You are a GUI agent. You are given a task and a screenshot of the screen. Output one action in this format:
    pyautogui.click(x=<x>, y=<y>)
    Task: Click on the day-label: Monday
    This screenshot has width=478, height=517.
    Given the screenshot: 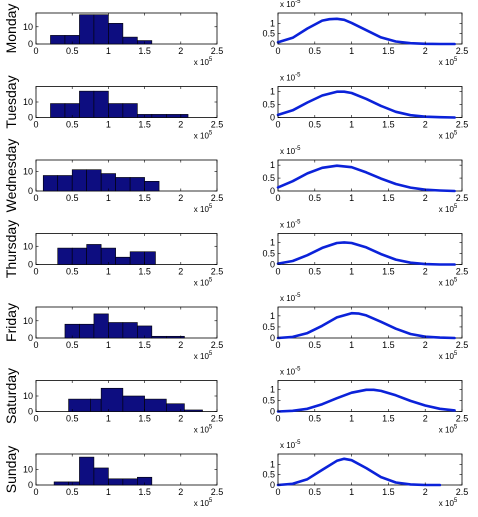 What is the action you would take?
    pyautogui.click(x=11, y=29)
    